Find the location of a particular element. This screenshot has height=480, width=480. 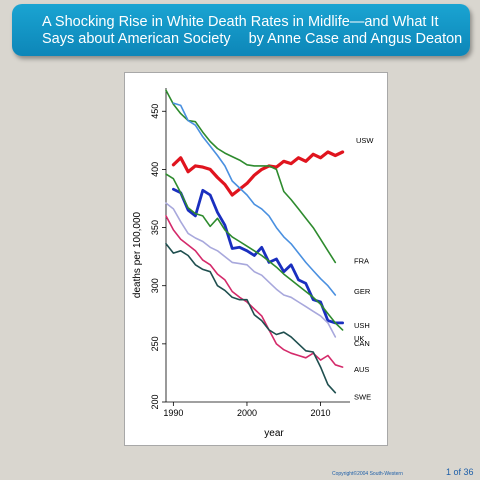

series-line-uk is located at coordinates (254, 252).